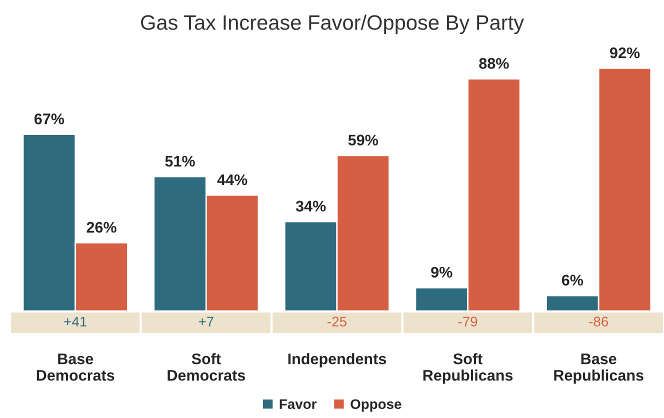 The height and width of the screenshot is (418, 664). I want to click on text: +41, so click(75, 321).